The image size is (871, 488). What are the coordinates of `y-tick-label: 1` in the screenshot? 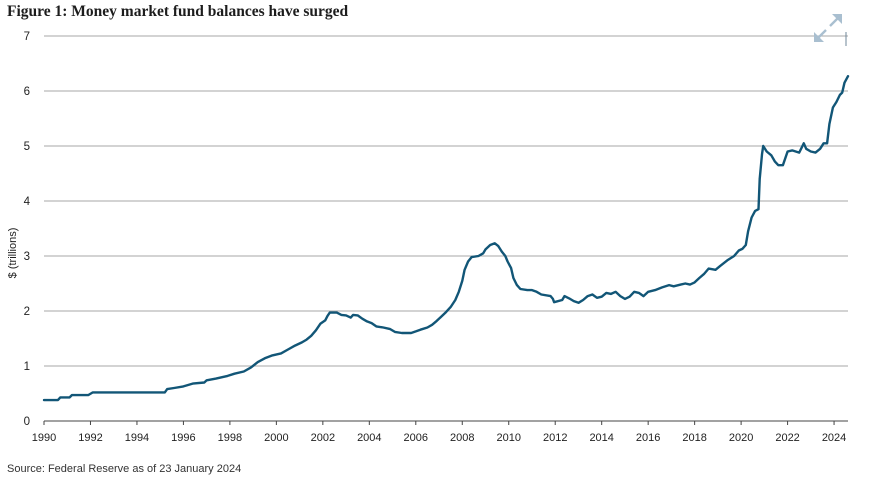 It's located at (27, 367).